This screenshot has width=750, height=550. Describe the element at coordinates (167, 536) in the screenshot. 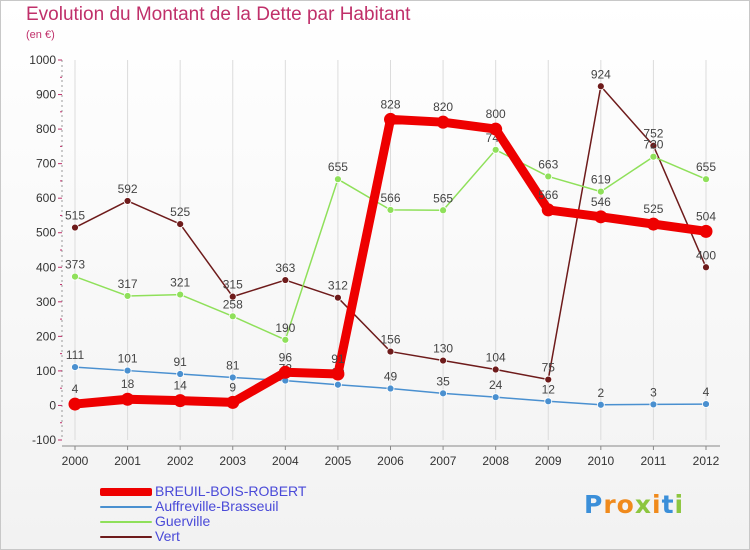

I see `legend-label: Vert` at that location.